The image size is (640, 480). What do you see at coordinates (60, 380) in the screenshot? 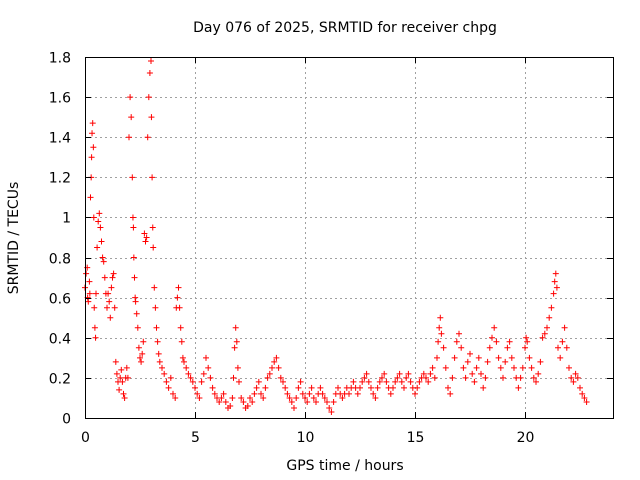
I see `y-tick-label: 0.2` at bounding box center [60, 380].